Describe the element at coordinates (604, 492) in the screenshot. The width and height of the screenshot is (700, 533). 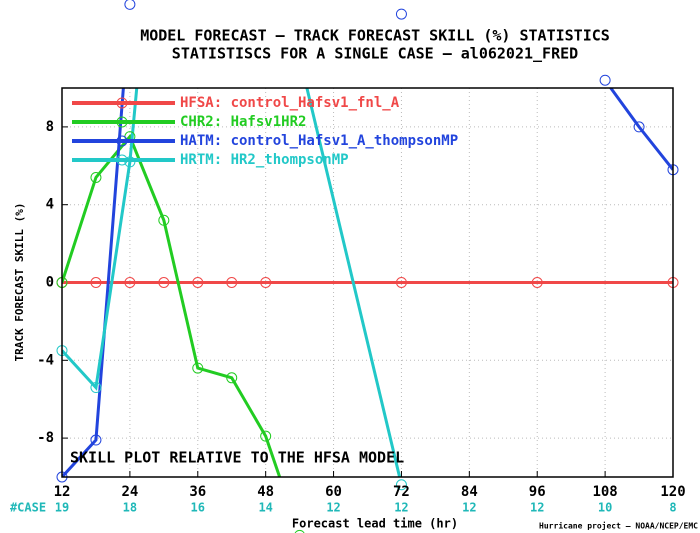
I see `x-tick-label: 108` at that location.